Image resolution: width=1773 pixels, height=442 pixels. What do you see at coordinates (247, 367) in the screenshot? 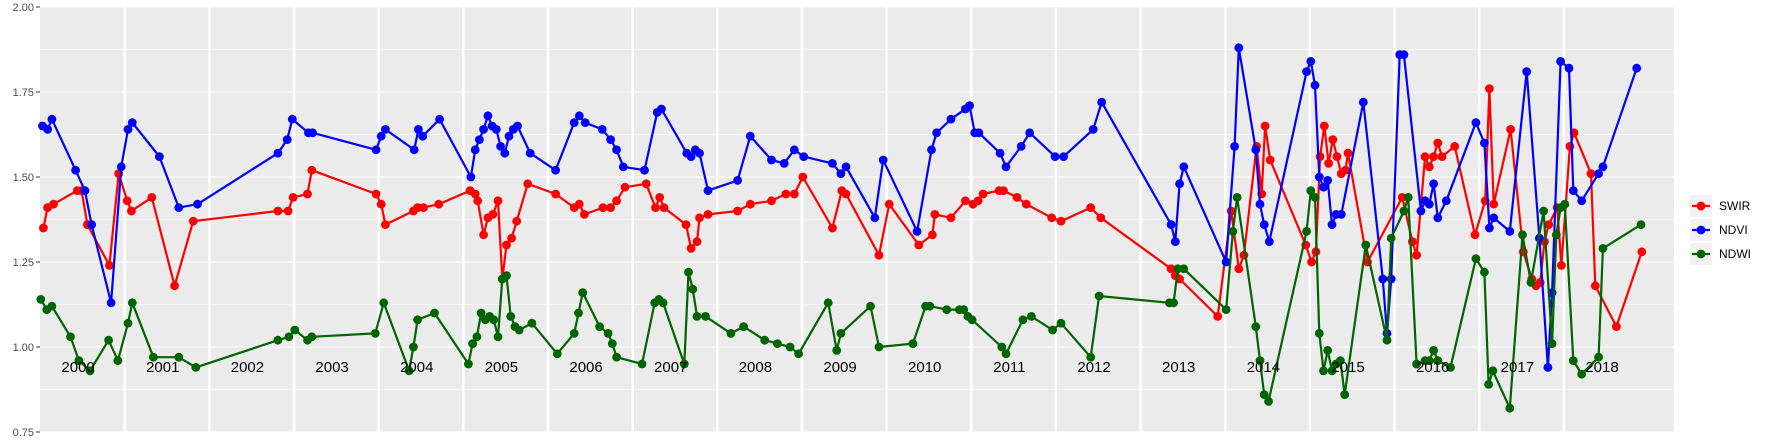
I see `year-label: 2002` at bounding box center [247, 367].